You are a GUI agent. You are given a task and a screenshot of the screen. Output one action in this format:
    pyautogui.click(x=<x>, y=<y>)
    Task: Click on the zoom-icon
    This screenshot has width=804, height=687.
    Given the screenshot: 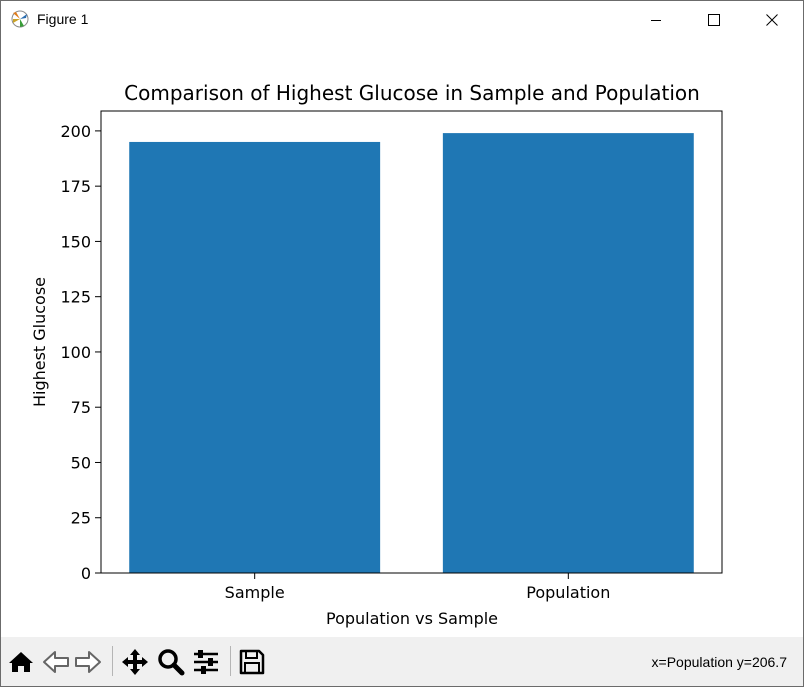 What is the action you would take?
    pyautogui.click(x=171, y=662)
    